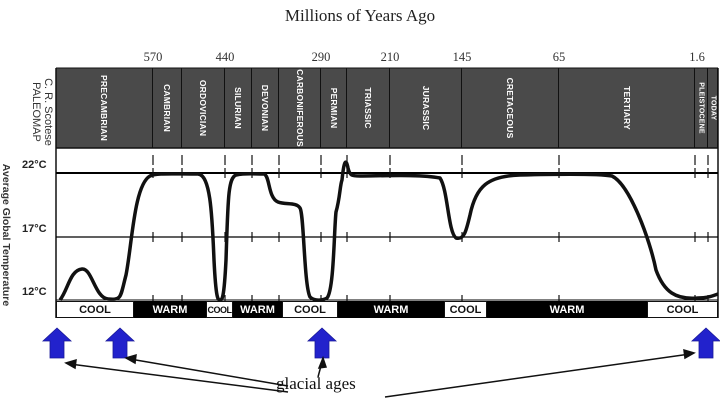 The height and width of the screenshot is (406, 720). What do you see at coordinates (104, 108) in the screenshot?
I see `period-precambrian: PRECAMBRIAN` at bounding box center [104, 108].